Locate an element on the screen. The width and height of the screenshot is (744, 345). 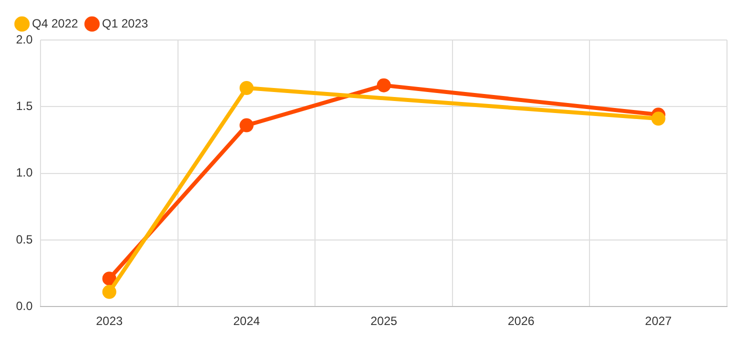
y-tick-label: 0.5 is located at coordinates (24, 239).